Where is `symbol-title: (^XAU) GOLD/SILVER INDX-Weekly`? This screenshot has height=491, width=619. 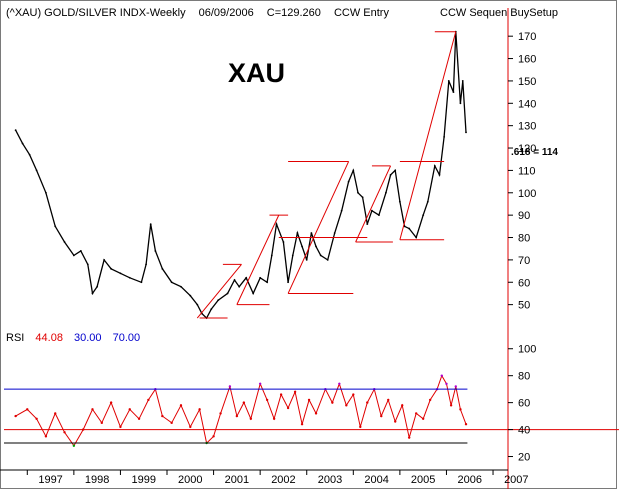 symbol-title: (^XAU) GOLD/SILVER INDX-Weekly is located at coordinates (96, 13).